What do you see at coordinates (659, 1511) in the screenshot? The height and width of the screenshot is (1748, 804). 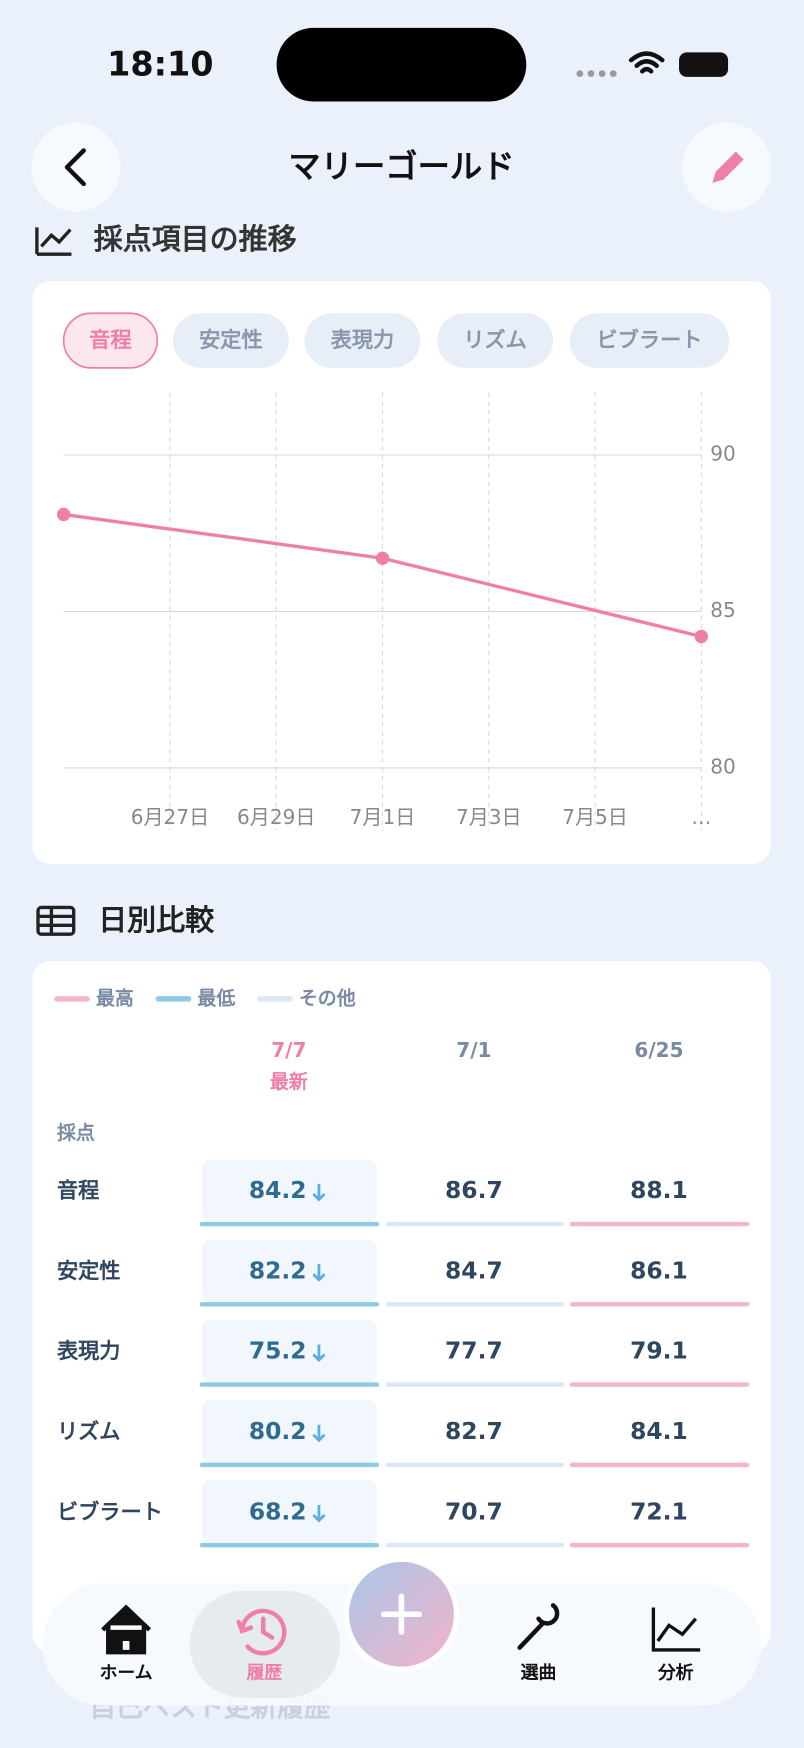 I see `cell-value: 72.1` at bounding box center [659, 1511].